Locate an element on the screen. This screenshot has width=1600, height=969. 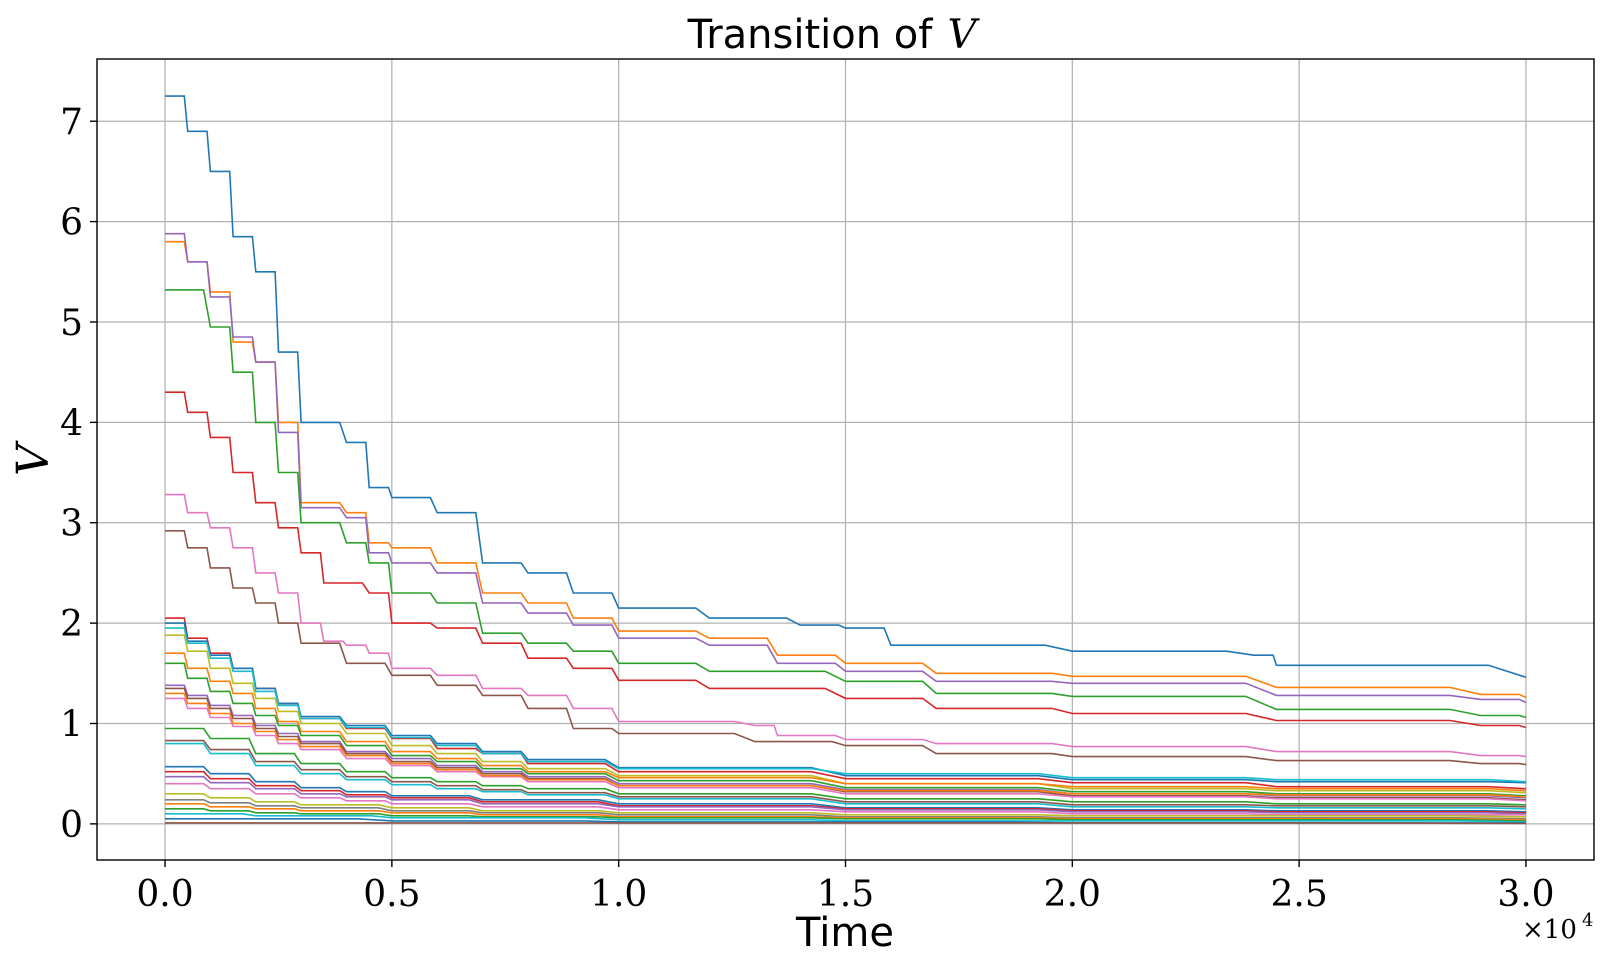
x-offset-exponent: 4 is located at coordinates (1587, 920).